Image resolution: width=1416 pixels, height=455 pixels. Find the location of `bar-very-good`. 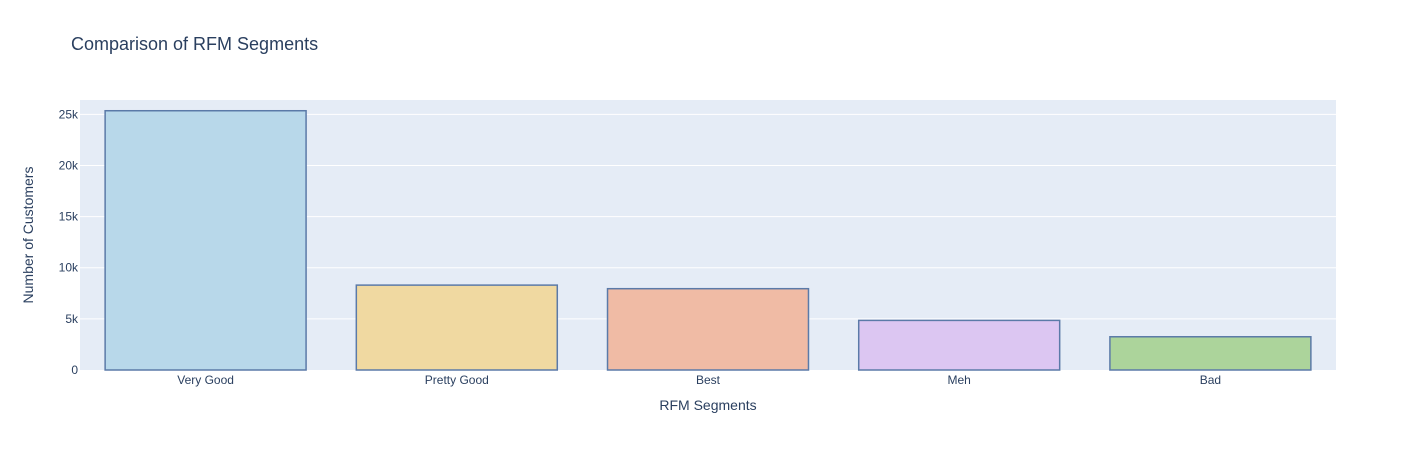

bar-very-good is located at coordinates (205, 240).